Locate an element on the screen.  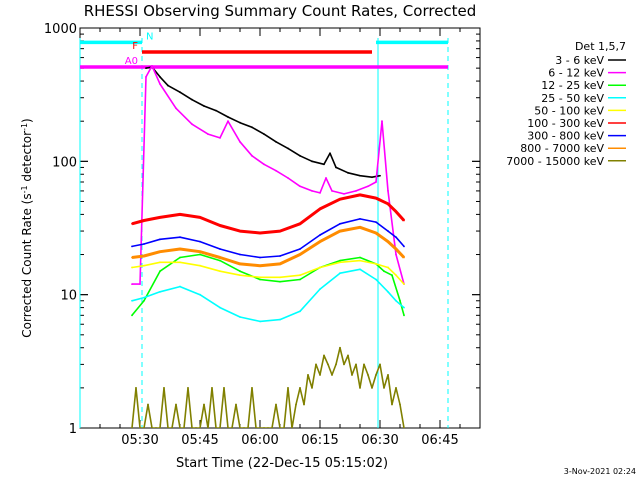
x-tick-label: 05:45 is located at coordinates (199, 440).